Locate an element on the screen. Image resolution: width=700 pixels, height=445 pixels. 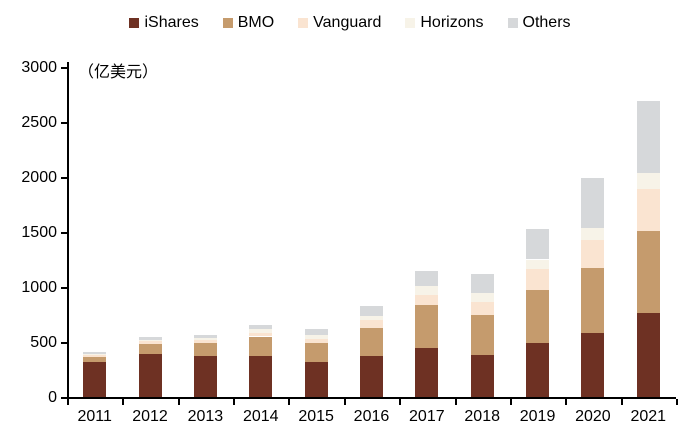
bar-2012-others is located at coordinates (150, 338).